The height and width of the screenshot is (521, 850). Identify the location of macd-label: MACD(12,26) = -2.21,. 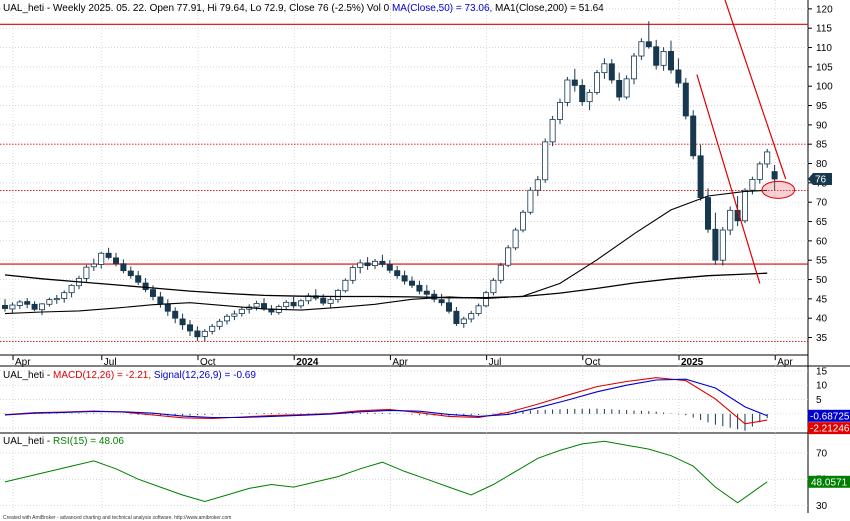
(102, 375).